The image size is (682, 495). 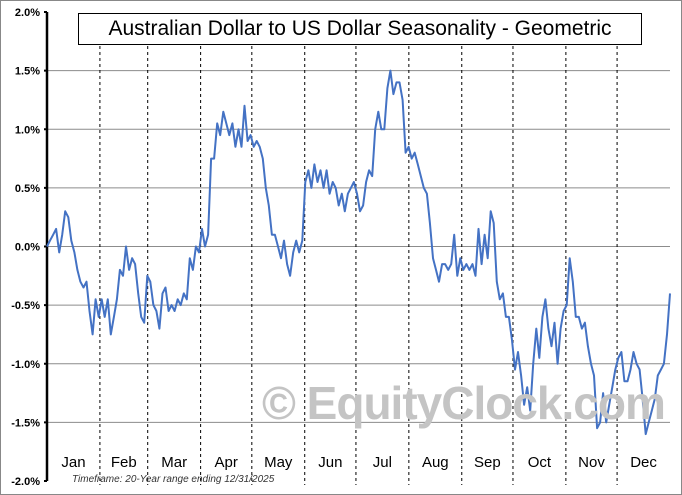 What do you see at coordinates (540, 462) in the screenshot?
I see `x-tick-label: Oct` at bounding box center [540, 462].